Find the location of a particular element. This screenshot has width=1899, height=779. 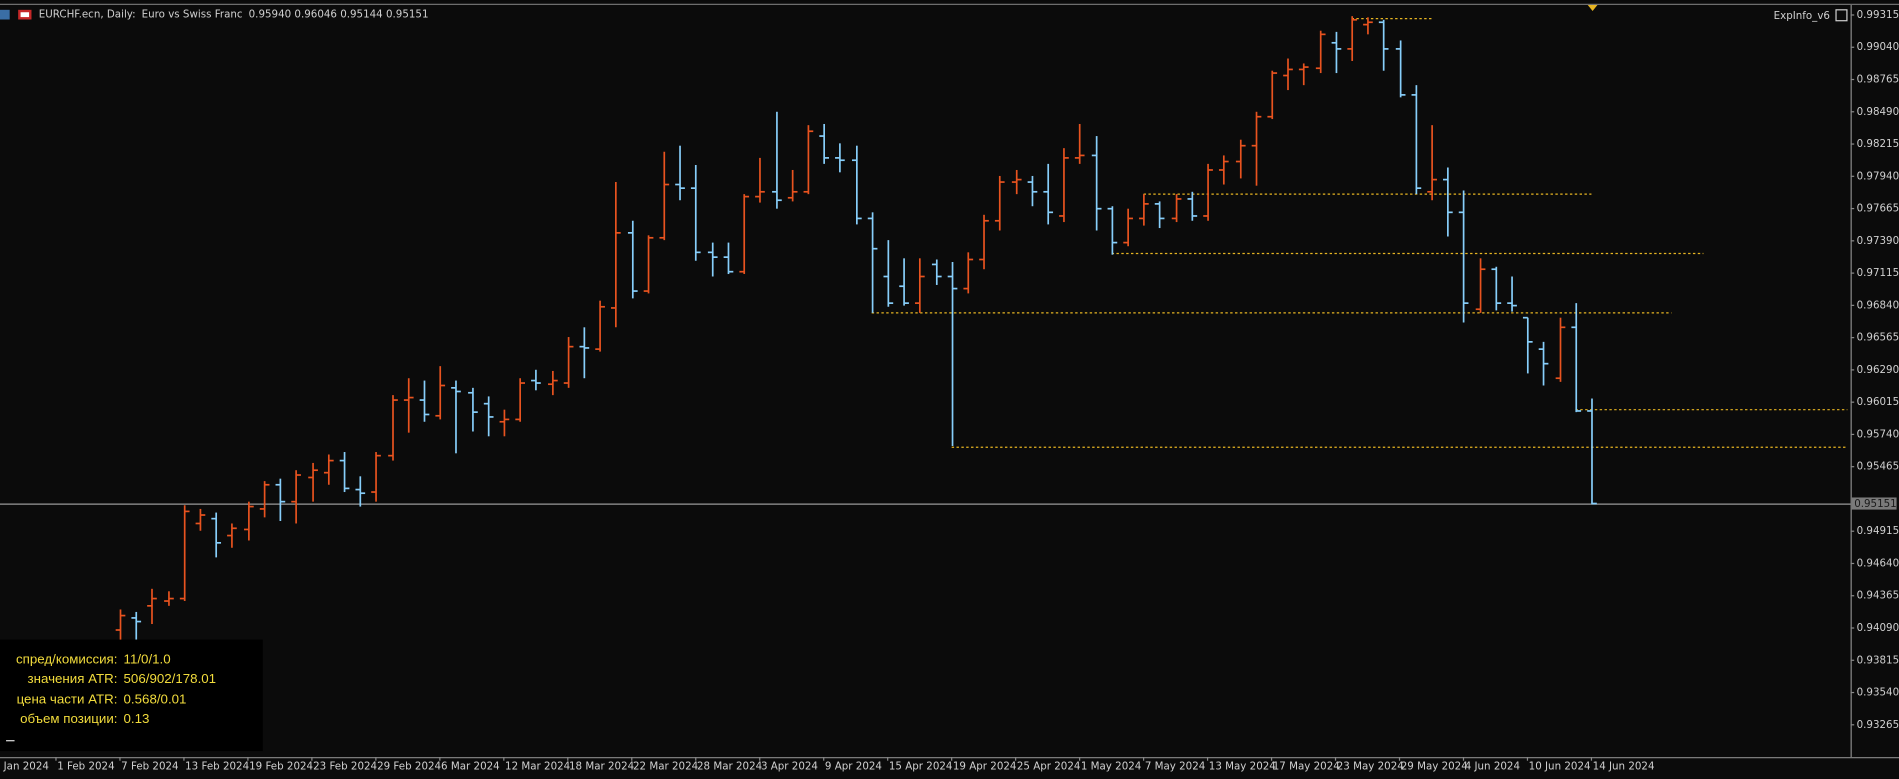

y-tick-label: 0.94640 is located at coordinates (1878, 563).